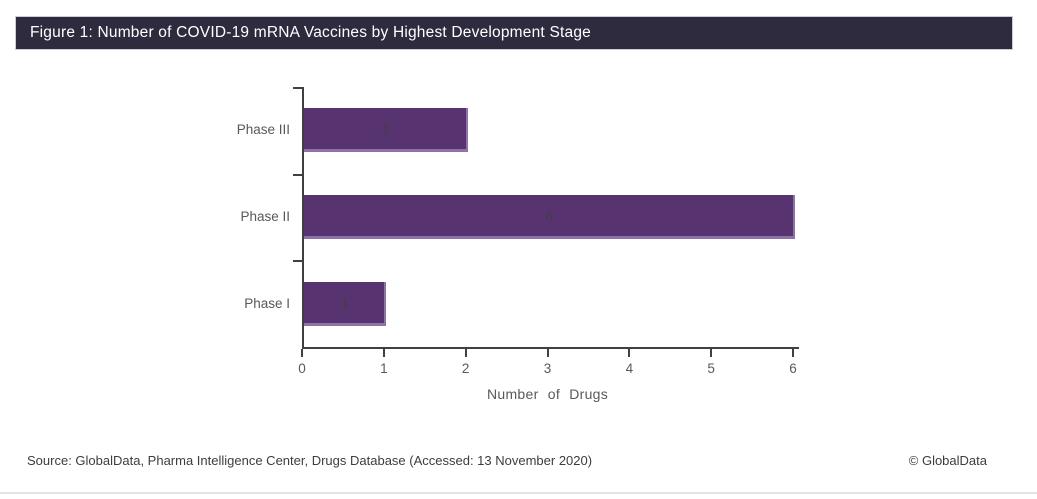 The height and width of the screenshot is (499, 1037). What do you see at coordinates (629, 368) in the screenshot?
I see `x-axis-tick-label: 4` at bounding box center [629, 368].